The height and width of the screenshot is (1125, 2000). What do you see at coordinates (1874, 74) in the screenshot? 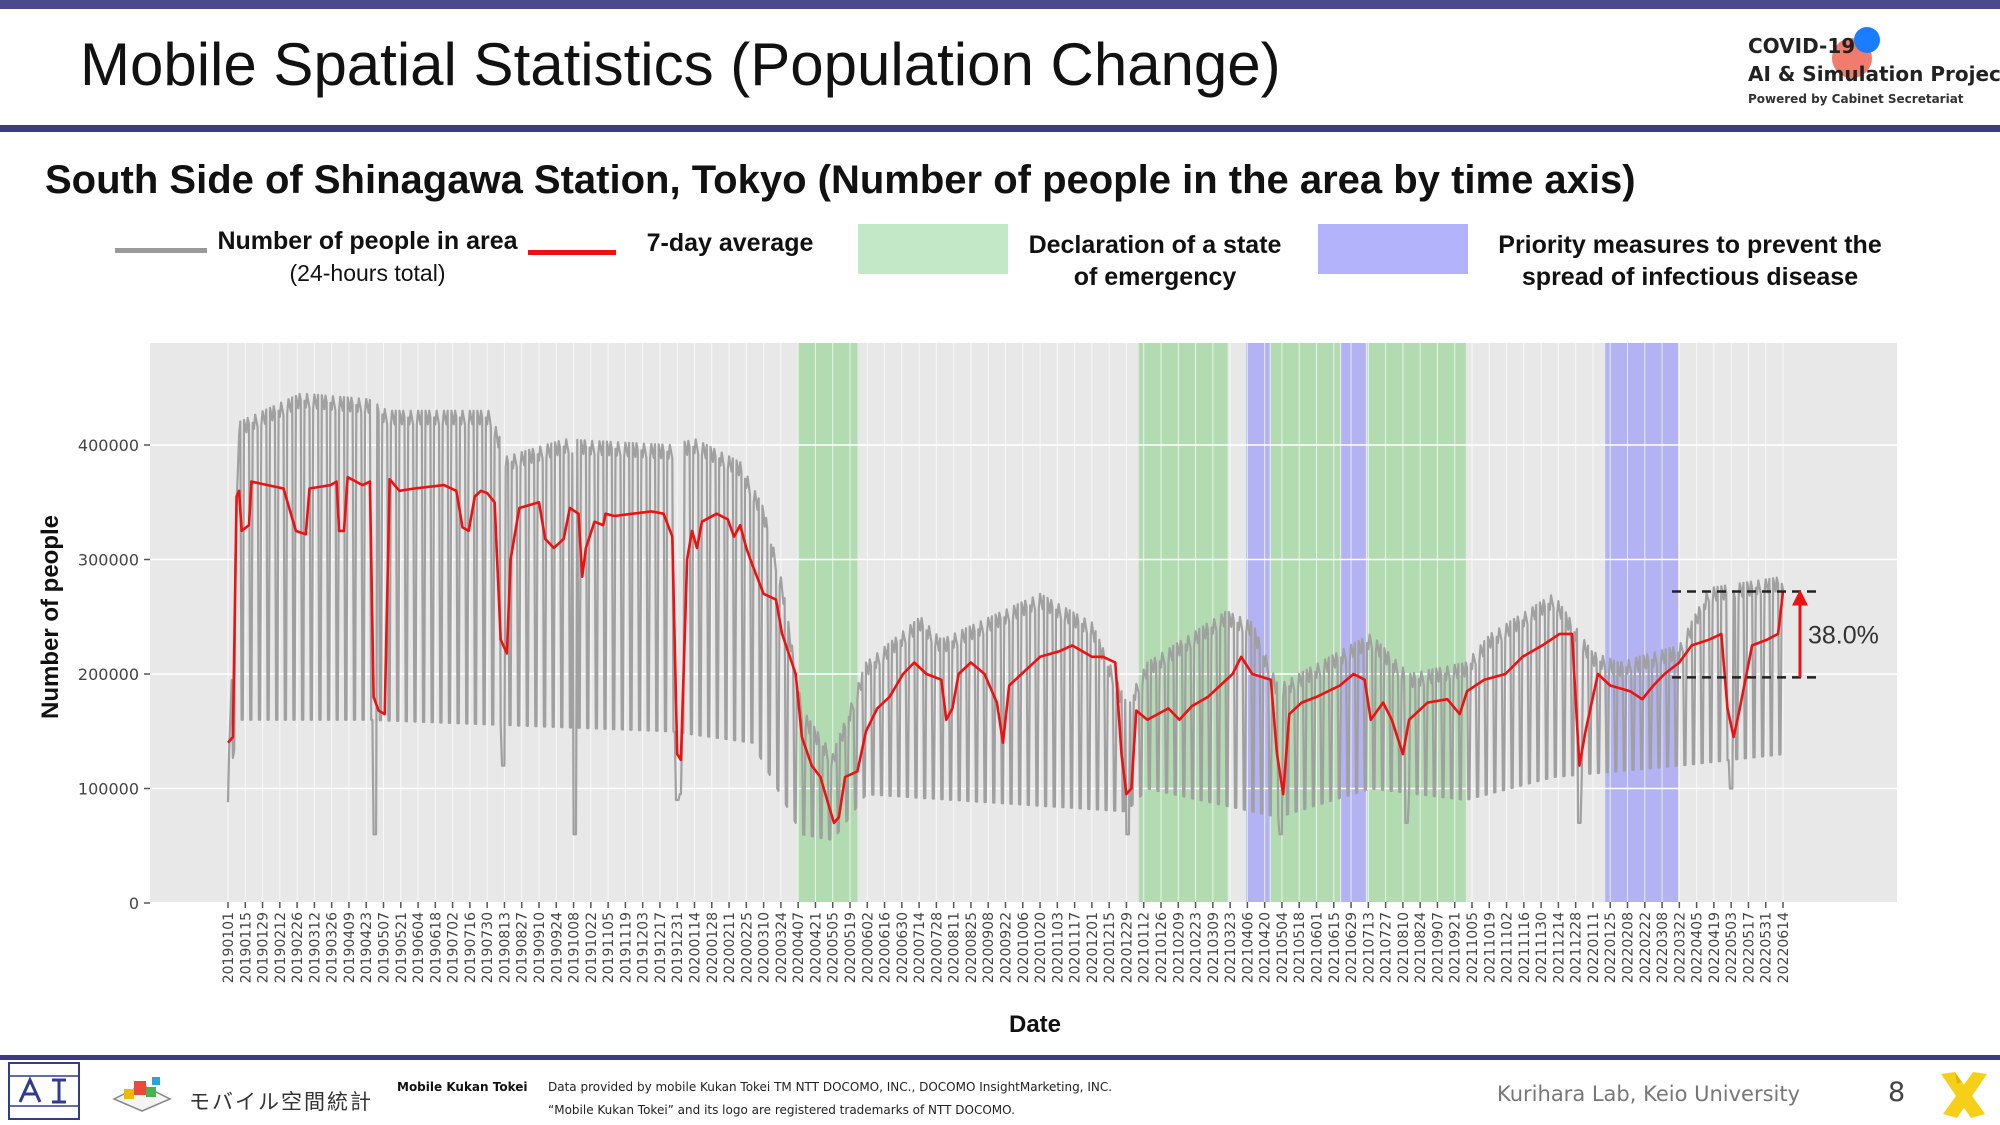
I see `logo-line-2: AI & Simulation Project` at bounding box center [1874, 74].